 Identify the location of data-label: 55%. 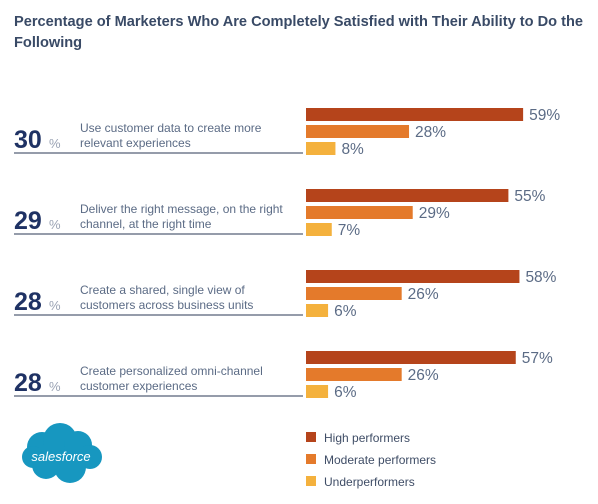
(529, 196).